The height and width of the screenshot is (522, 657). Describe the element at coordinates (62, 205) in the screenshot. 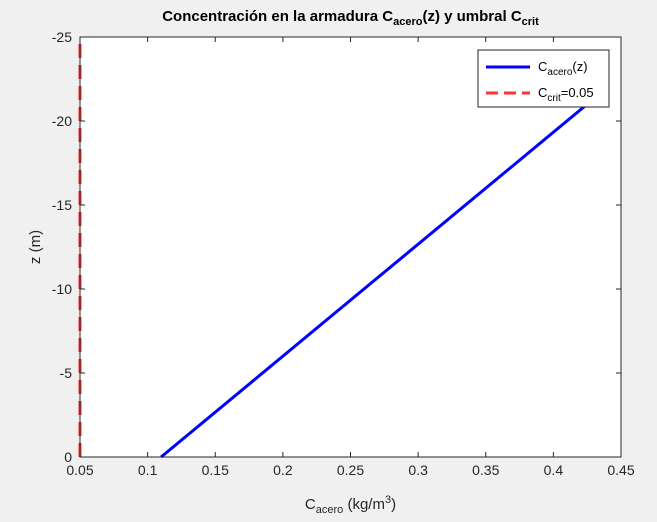

I see `y-tick-label: -15` at that location.